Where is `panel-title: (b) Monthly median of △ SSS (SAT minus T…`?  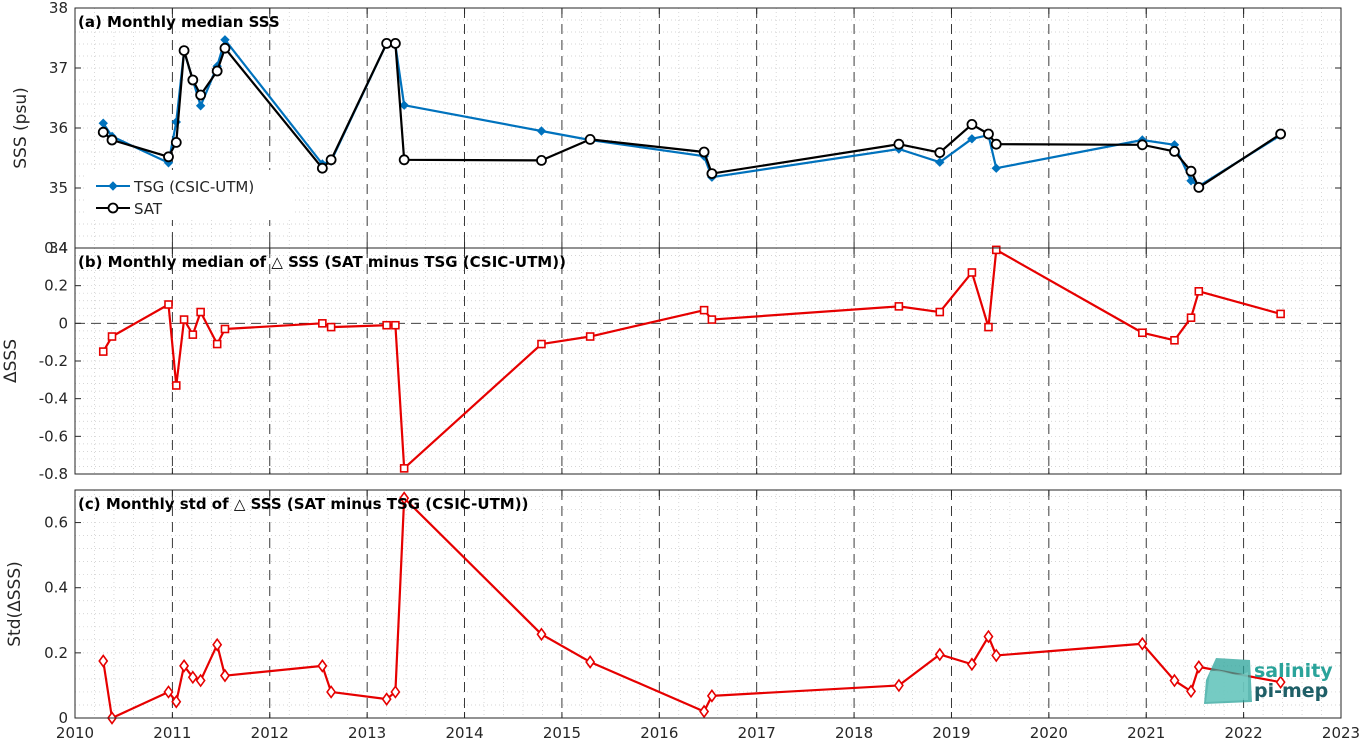 panel-title: (b) Monthly median of △ SSS (SAT minus T… is located at coordinates (322, 262).